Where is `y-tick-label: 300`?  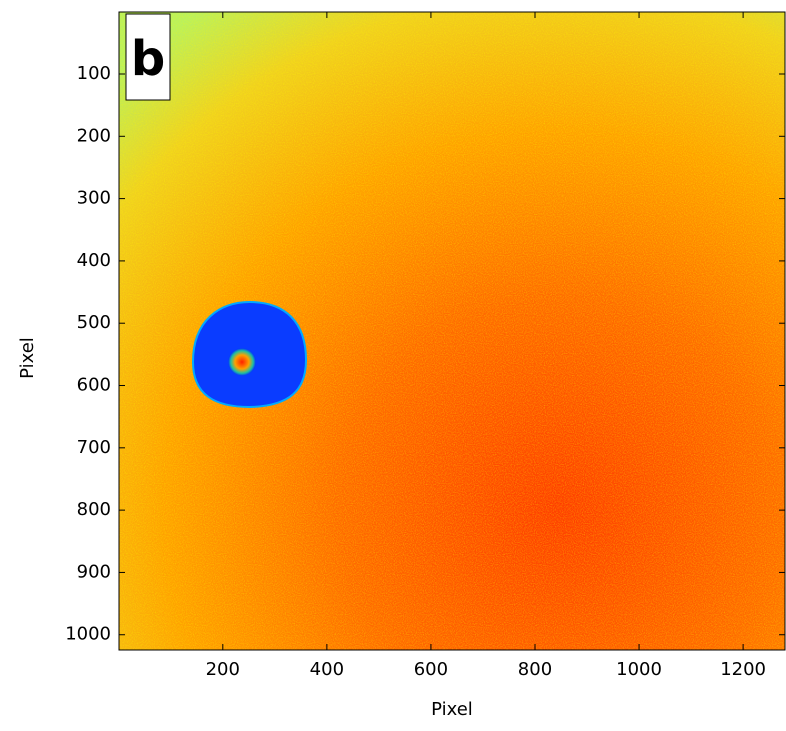
y-tick-label: 300 is located at coordinates (94, 198).